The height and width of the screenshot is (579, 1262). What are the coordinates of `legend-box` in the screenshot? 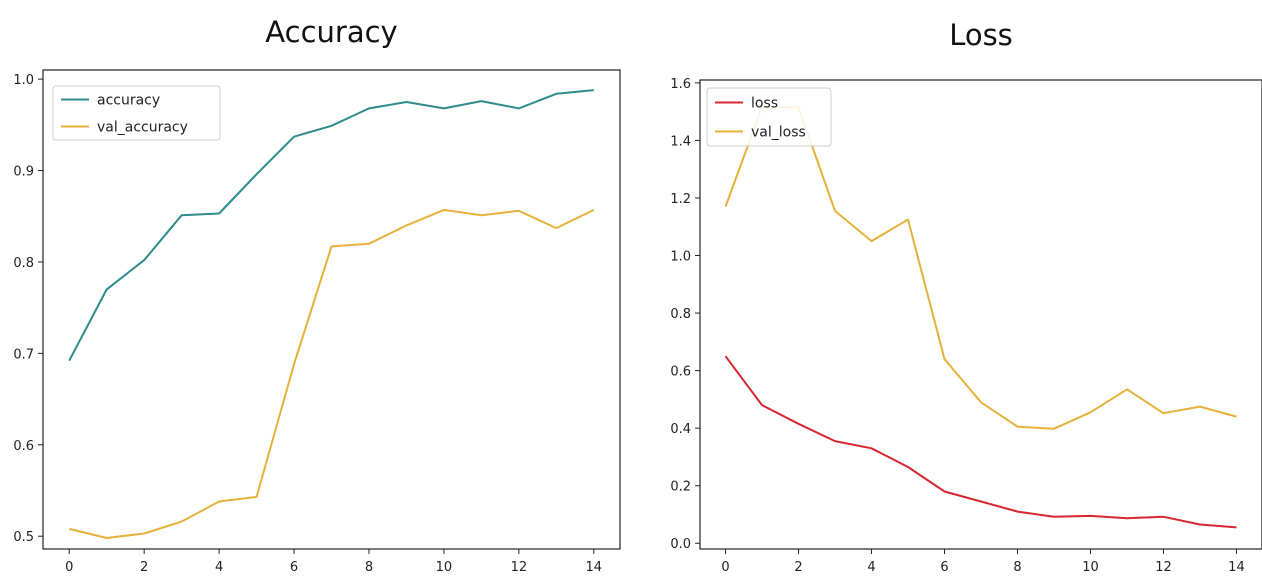 It's located at (136, 113).